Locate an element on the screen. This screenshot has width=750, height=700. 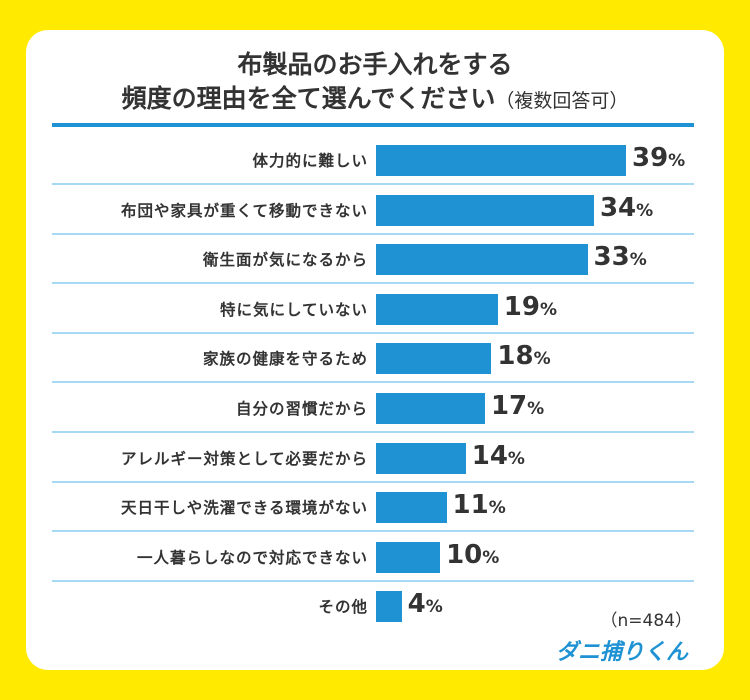
category-label: 特に気にしていない is located at coordinates (293, 309).